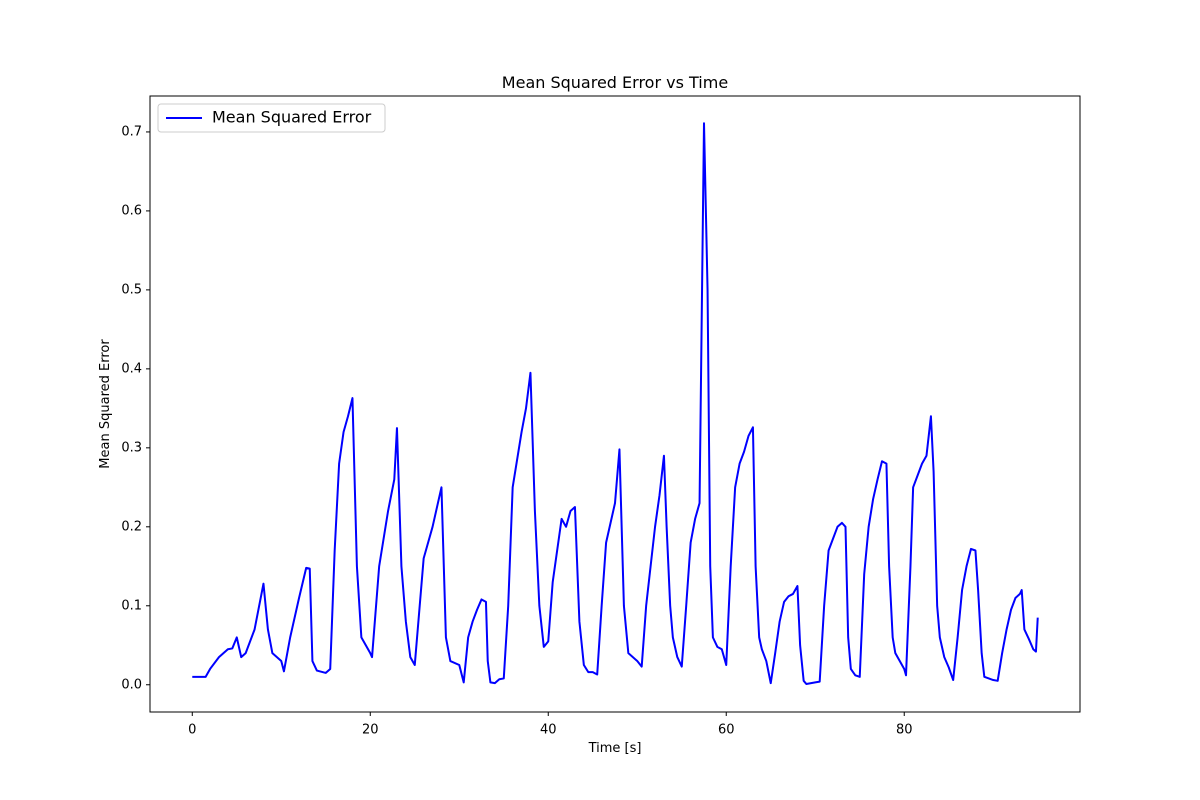 The width and height of the screenshot is (1200, 800). I want to click on chart-title: Mean Squared Error vs Time, so click(615, 82).